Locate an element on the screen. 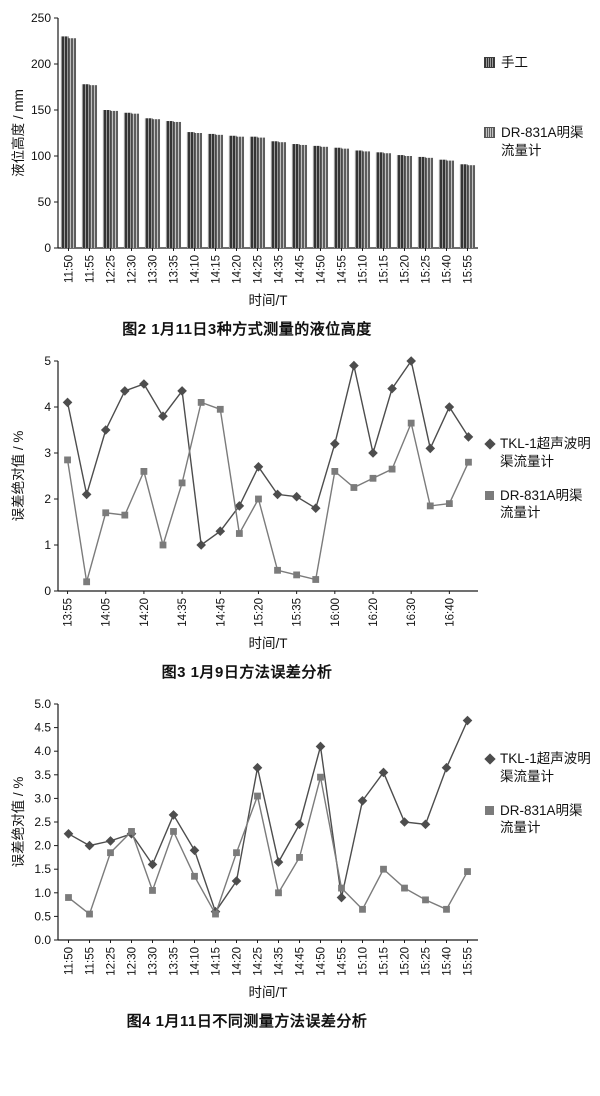 The height and width of the screenshot is (1096, 600). svg-text: 3 is located at coordinates (47, 453).